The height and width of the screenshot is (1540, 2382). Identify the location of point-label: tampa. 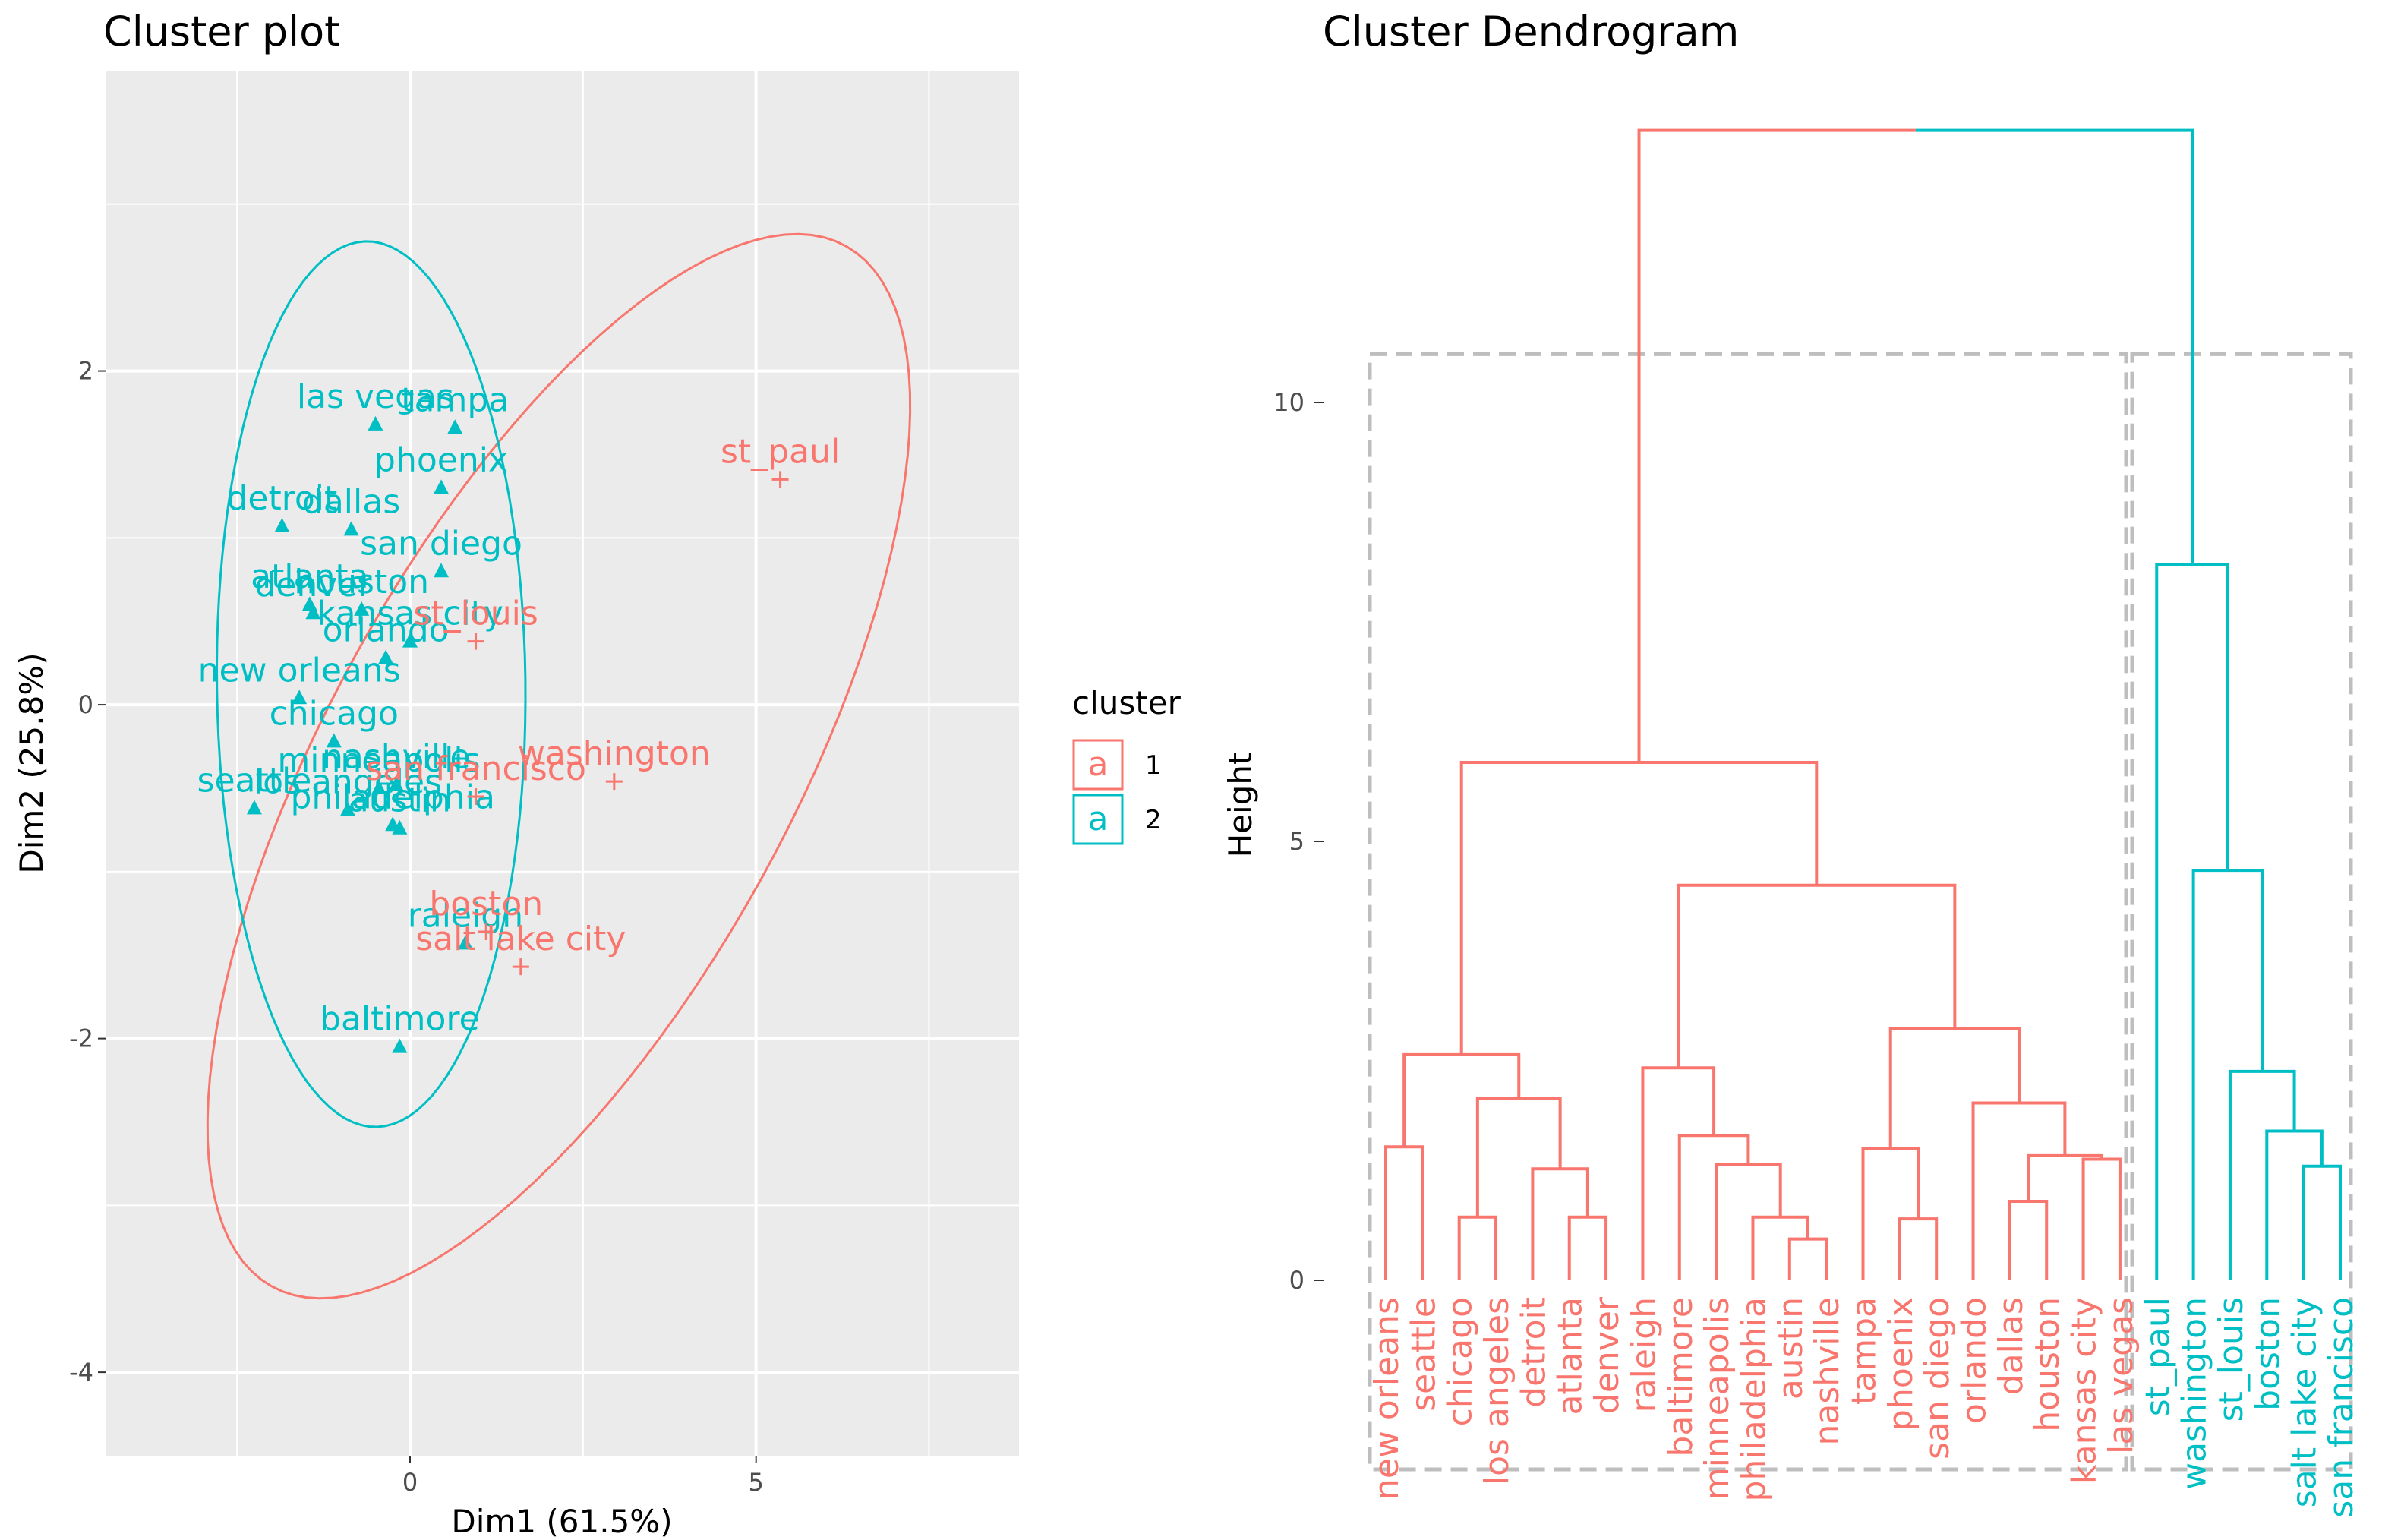
(455, 399).